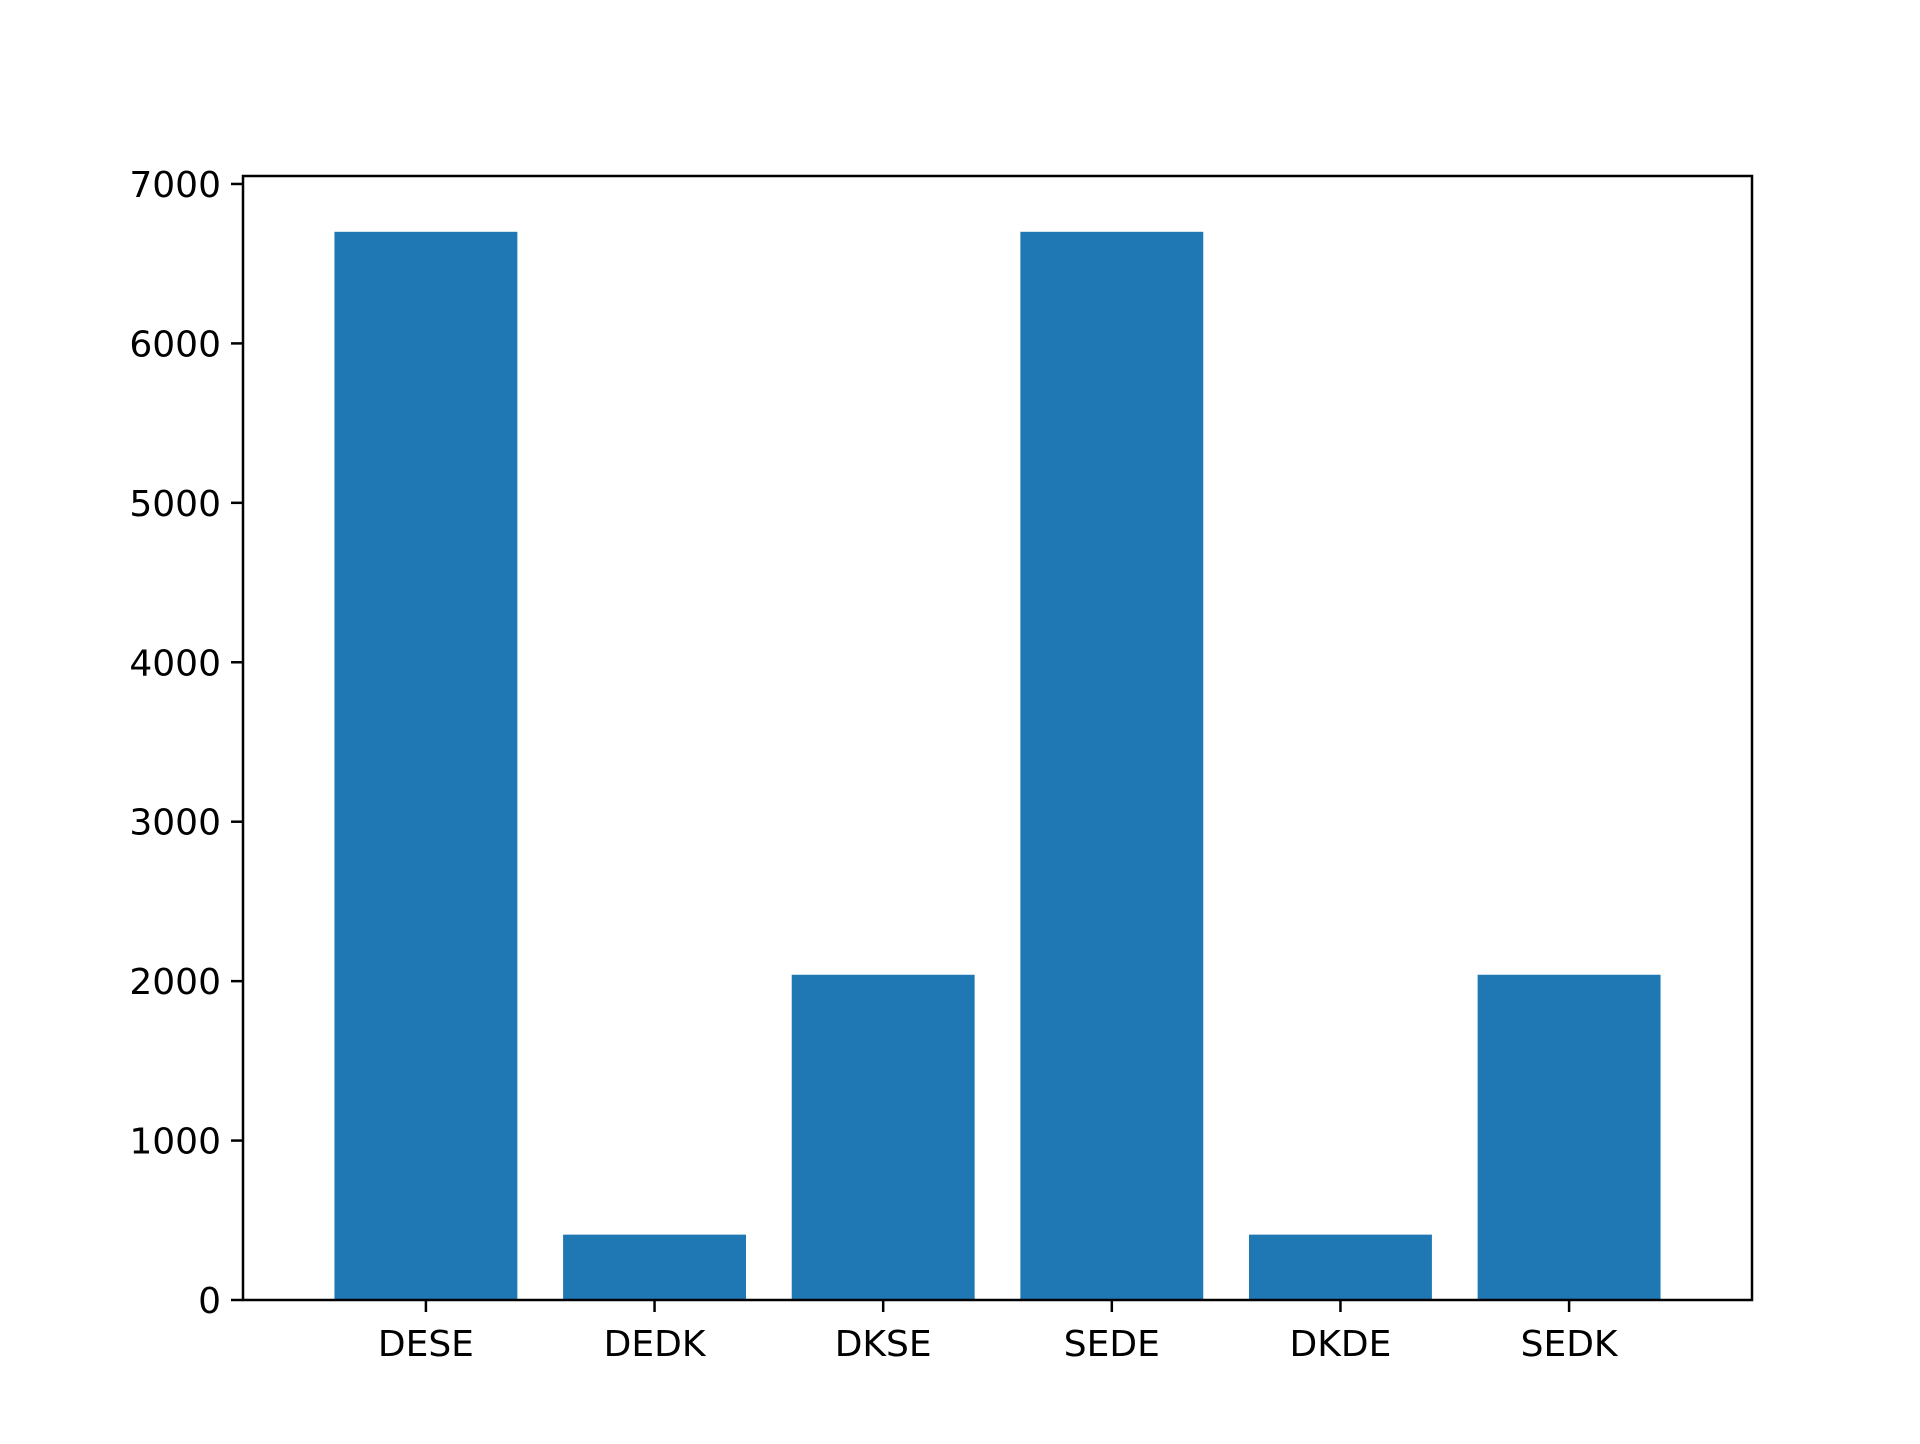 The image size is (1920, 1444). I want to click on x-tick-label: DKDE, so click(1341, 1344).